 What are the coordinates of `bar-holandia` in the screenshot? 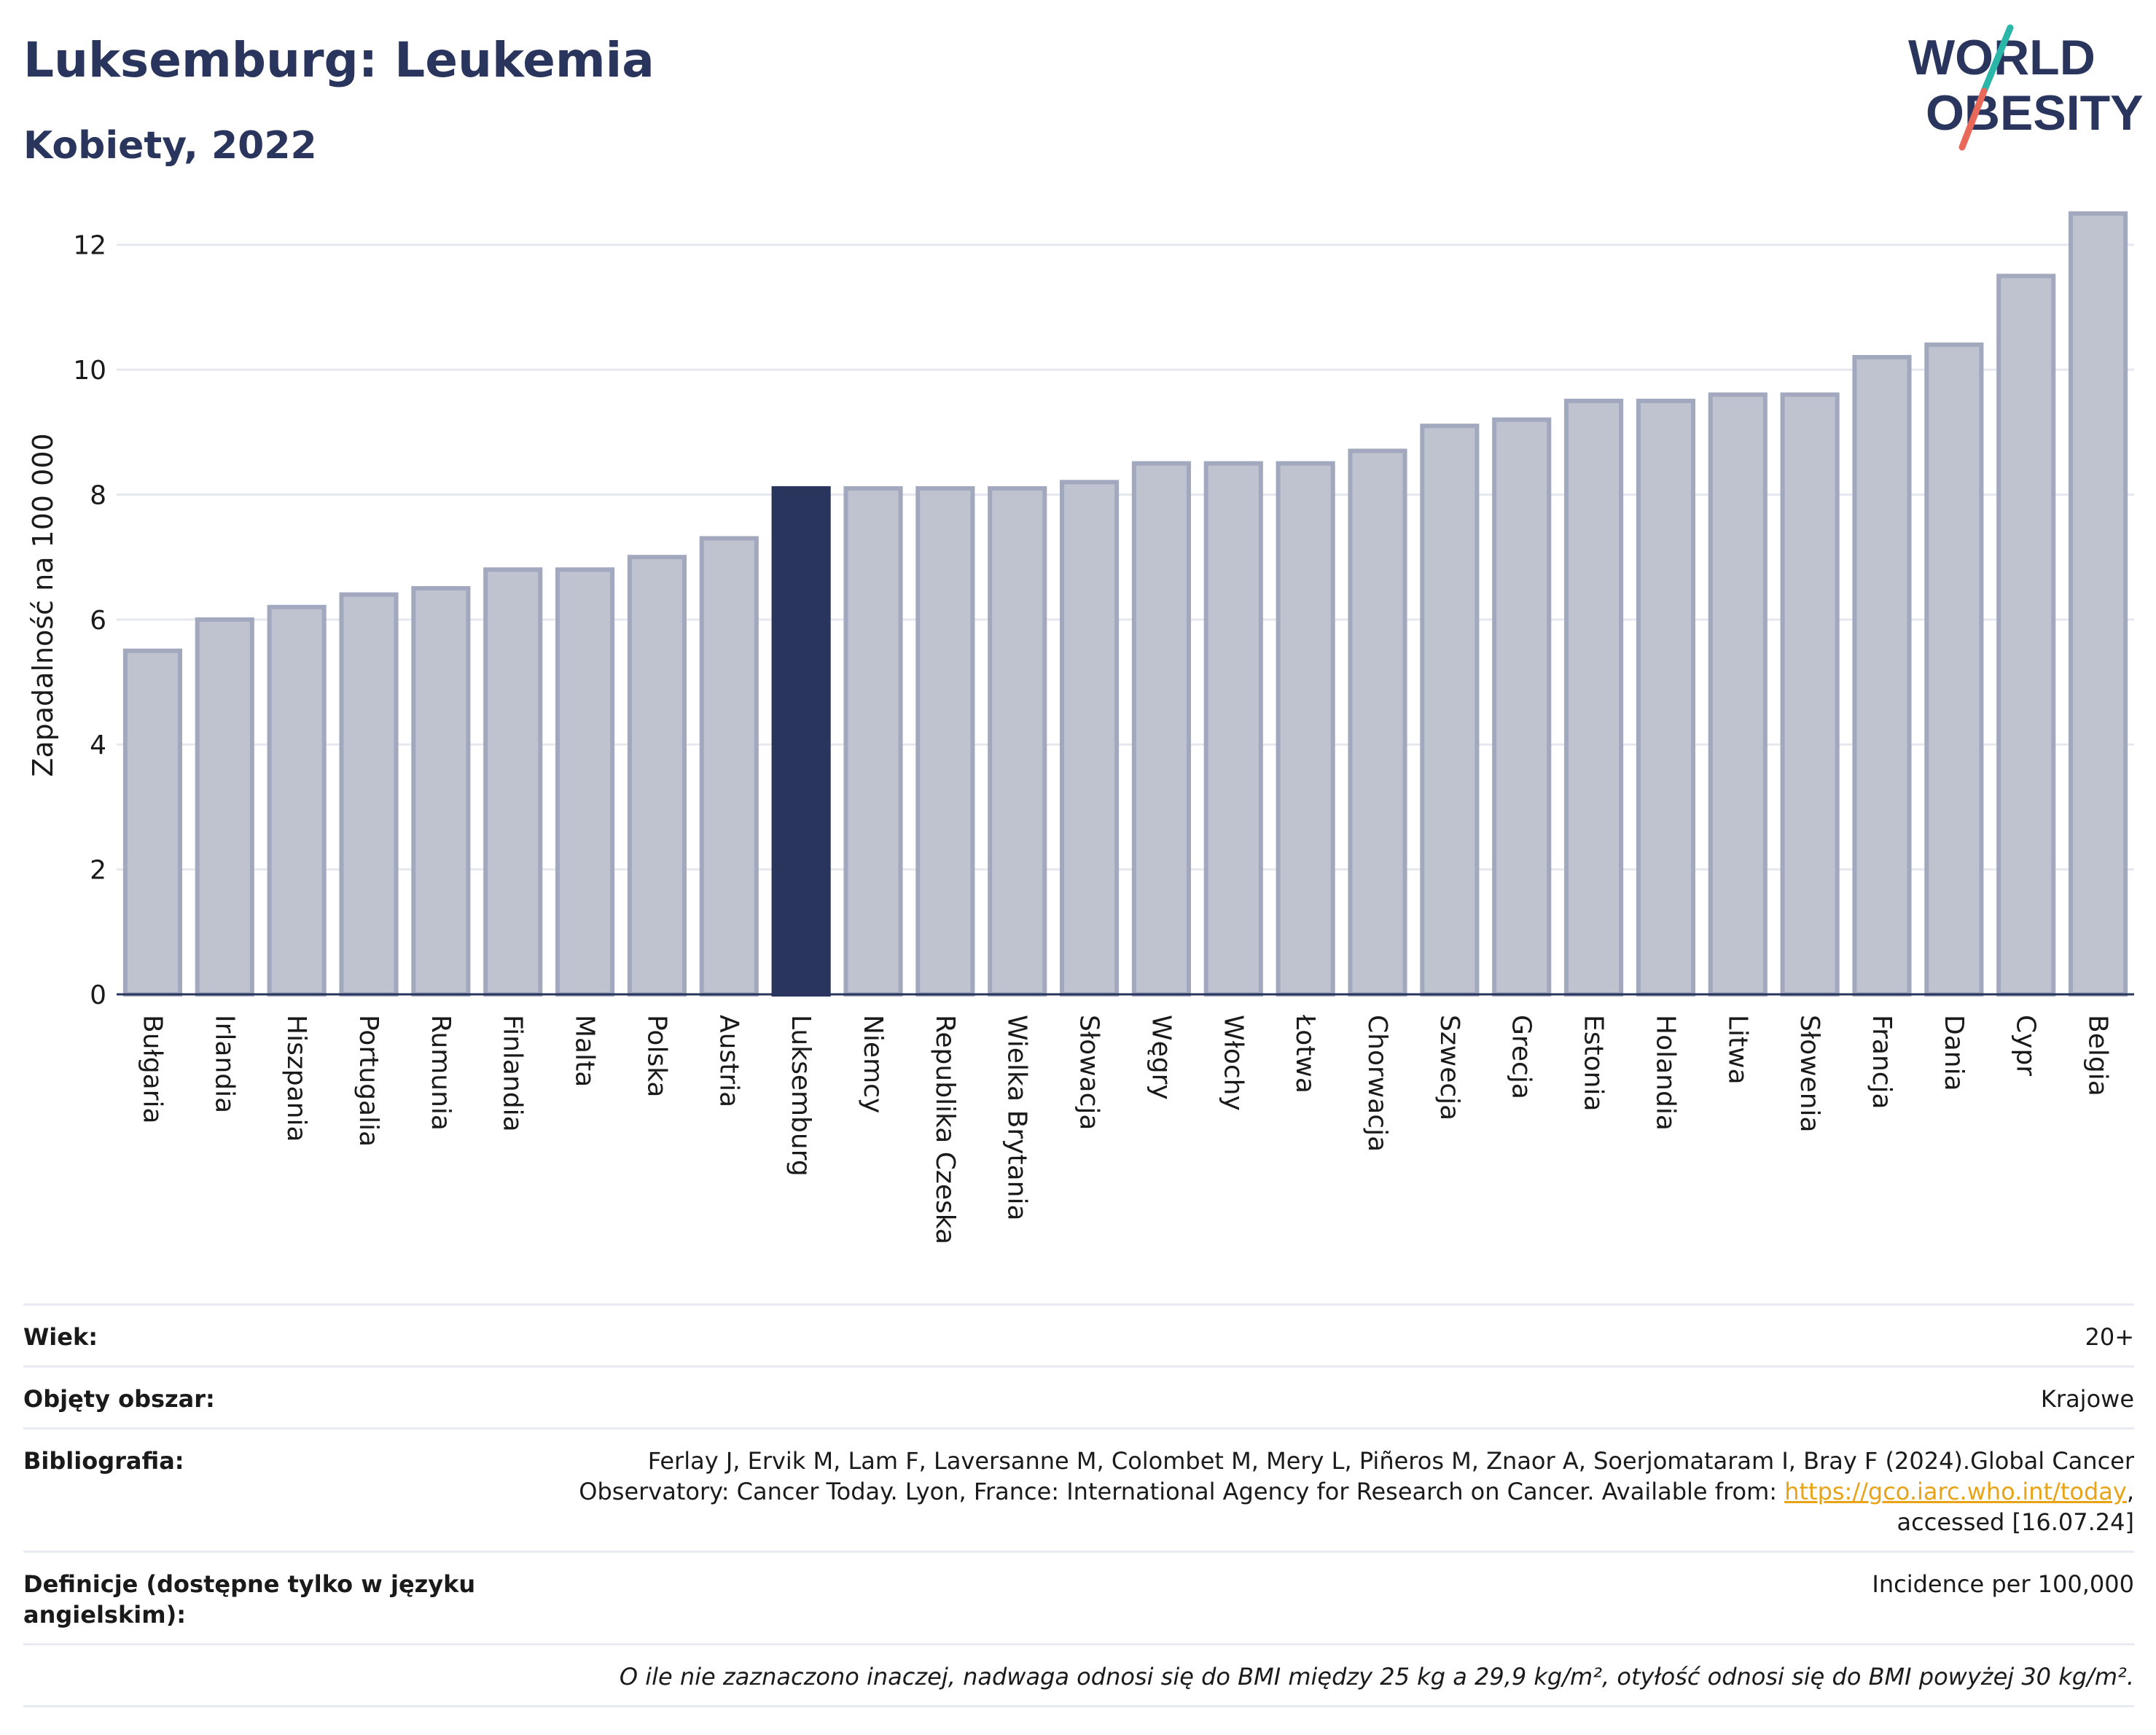 It's located at (1665, 697).